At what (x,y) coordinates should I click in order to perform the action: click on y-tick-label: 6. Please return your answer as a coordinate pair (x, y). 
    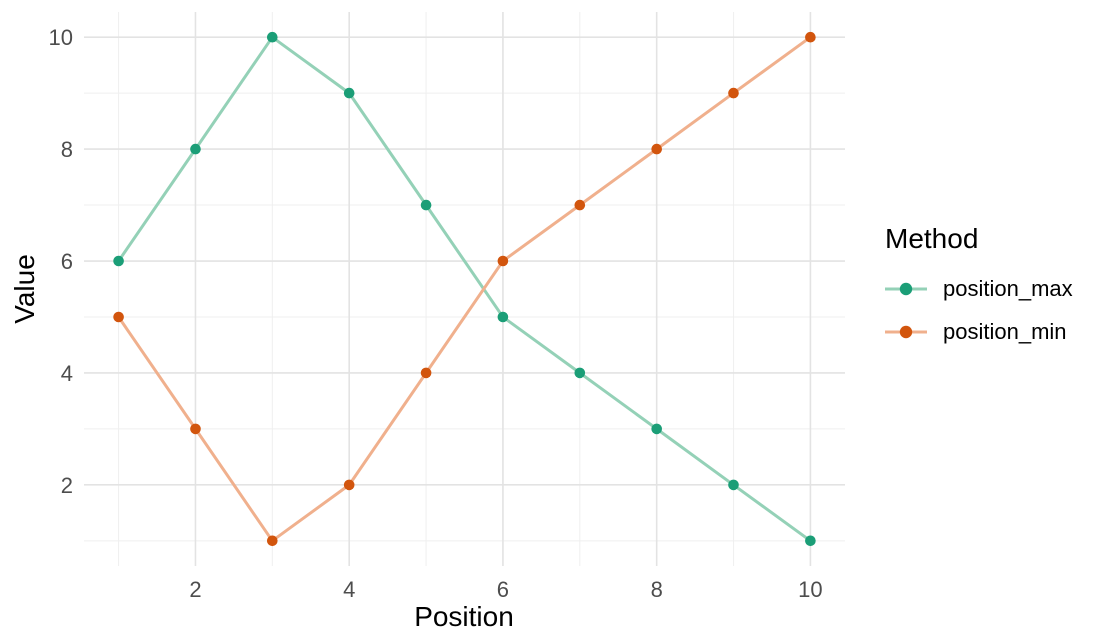
    Looking at the image, I should click on (67, 261).